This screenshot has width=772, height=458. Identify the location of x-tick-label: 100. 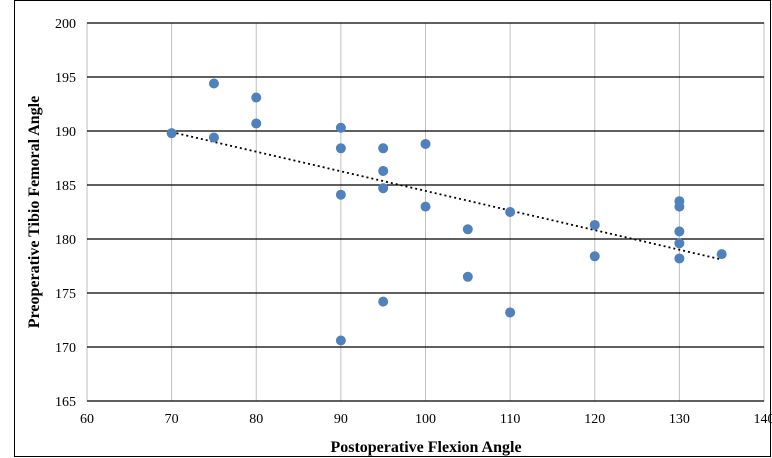
(425, 419).